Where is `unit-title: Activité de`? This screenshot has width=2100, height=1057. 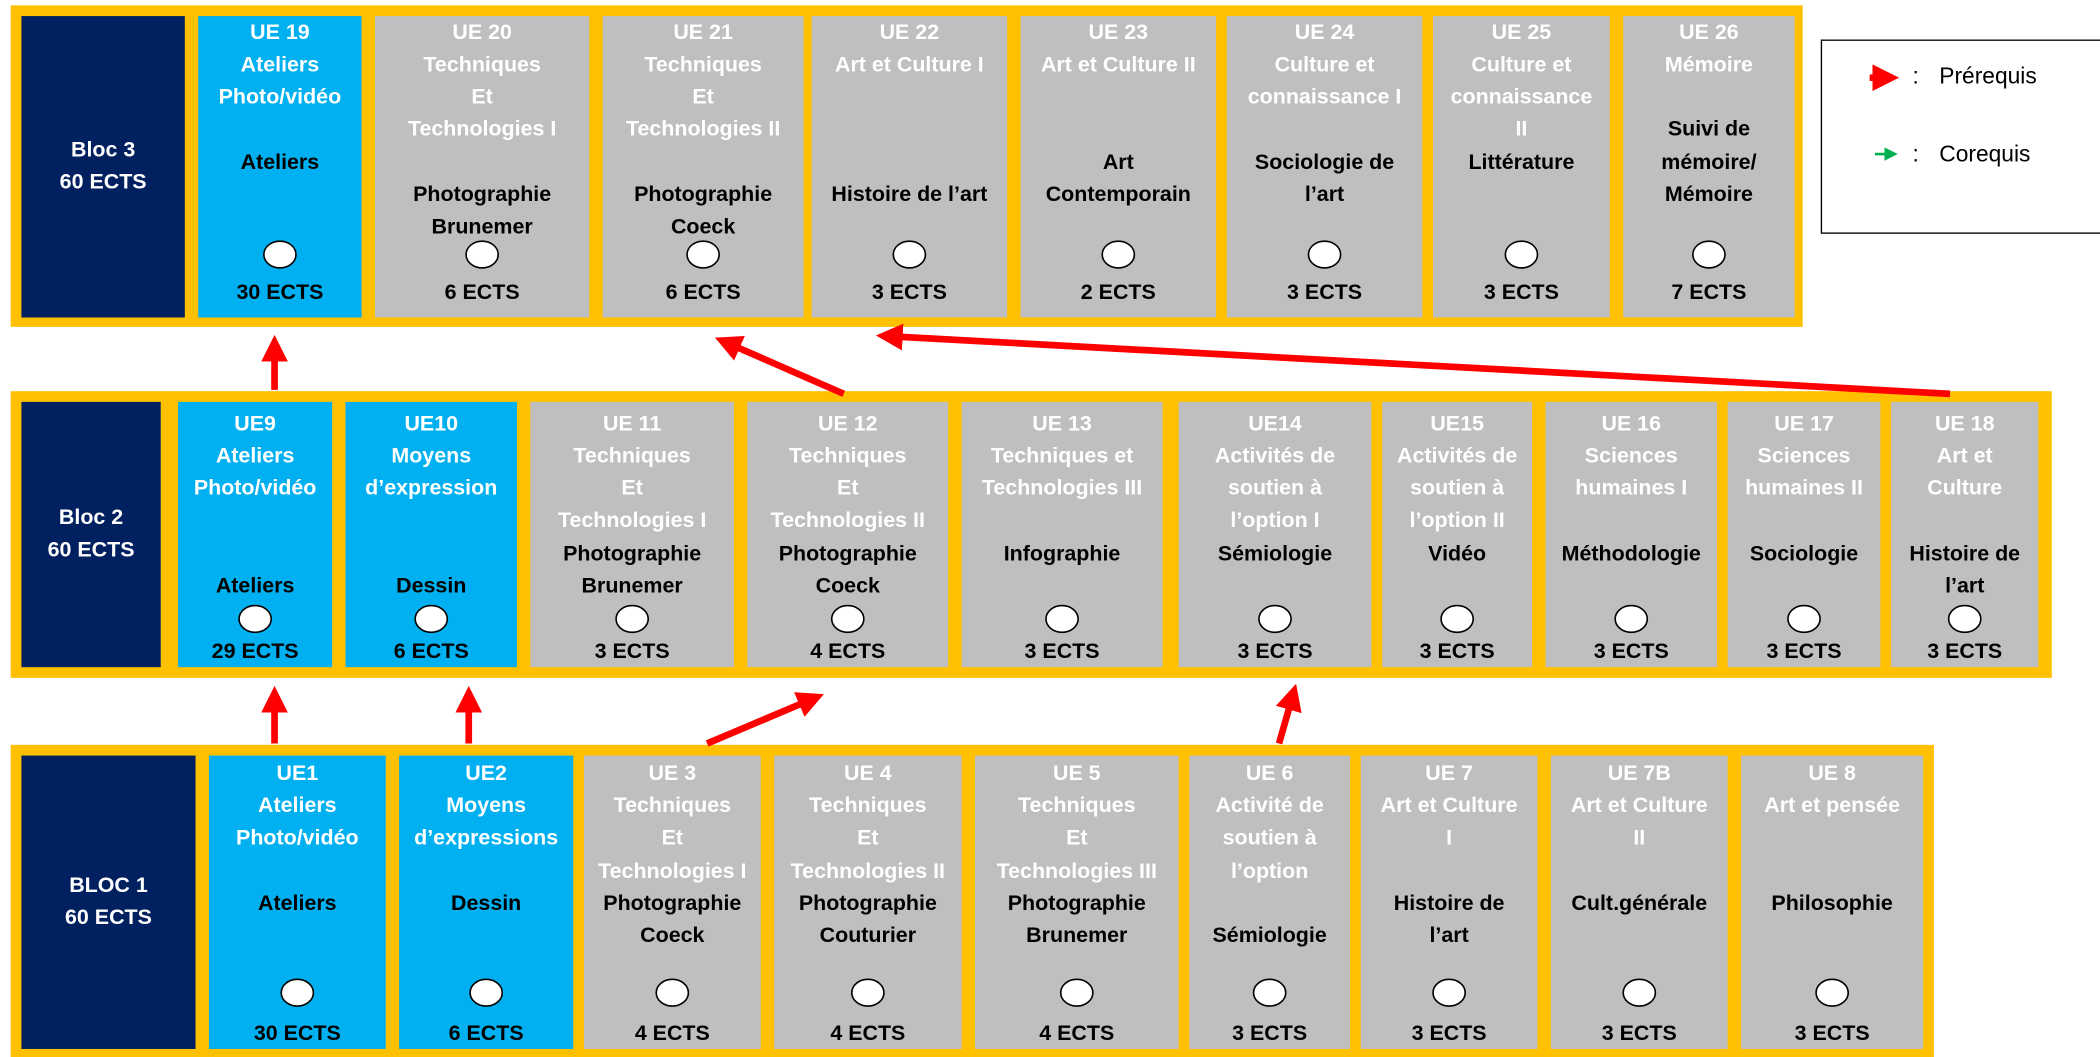
unit-title: Activité de is located at coordinates (1269, 805).